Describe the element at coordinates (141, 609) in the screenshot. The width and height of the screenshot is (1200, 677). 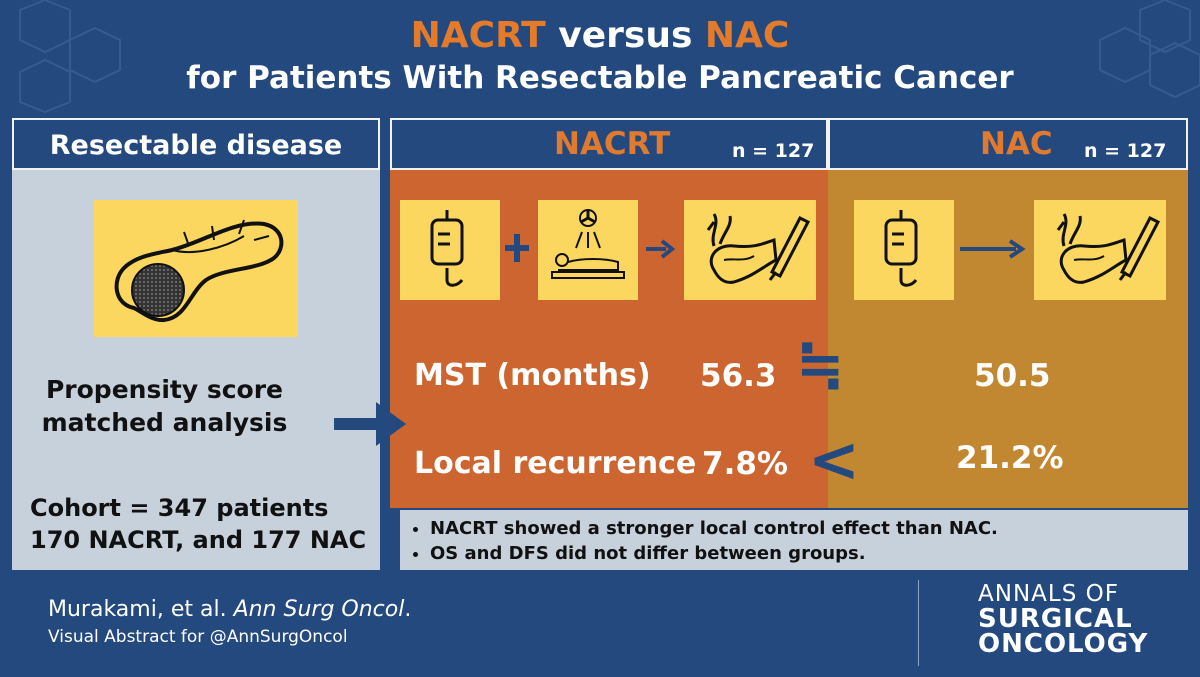
I see `citation-authors: Murakami, et al.` at that location.